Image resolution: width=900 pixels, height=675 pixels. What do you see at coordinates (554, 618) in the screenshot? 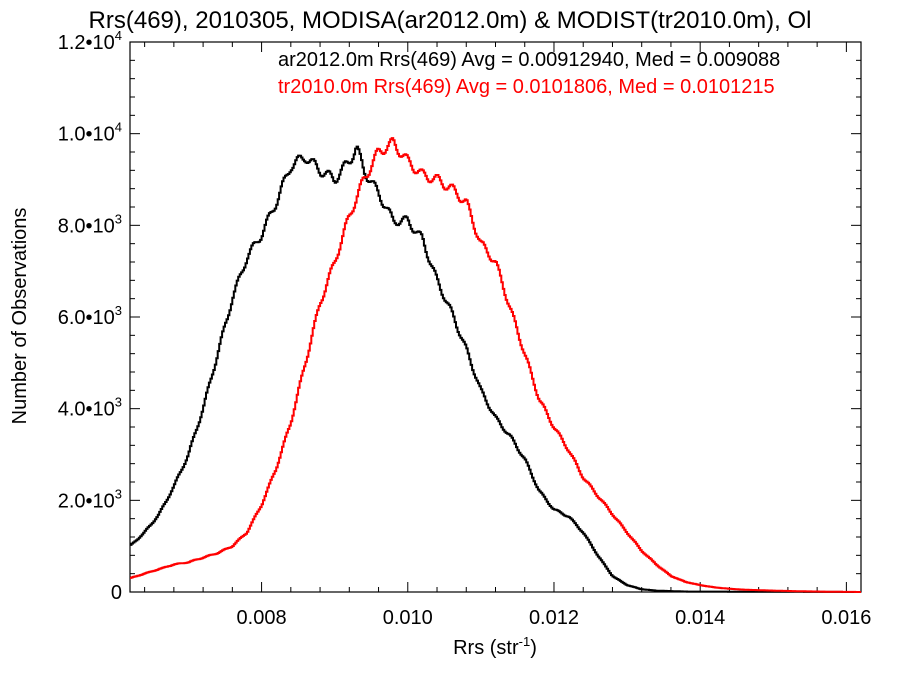
I see `x-tick-label: 0.012` at bounding box center [554, 618].